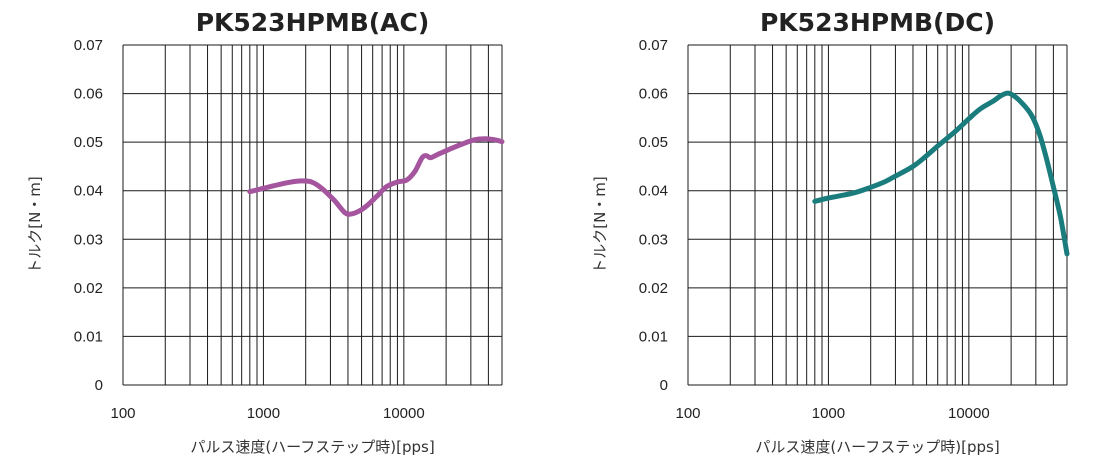 The height and width of the screenshot is (460, 1100). I want to click on chart-title: PK523HPMB(AC), so click(313, 22).